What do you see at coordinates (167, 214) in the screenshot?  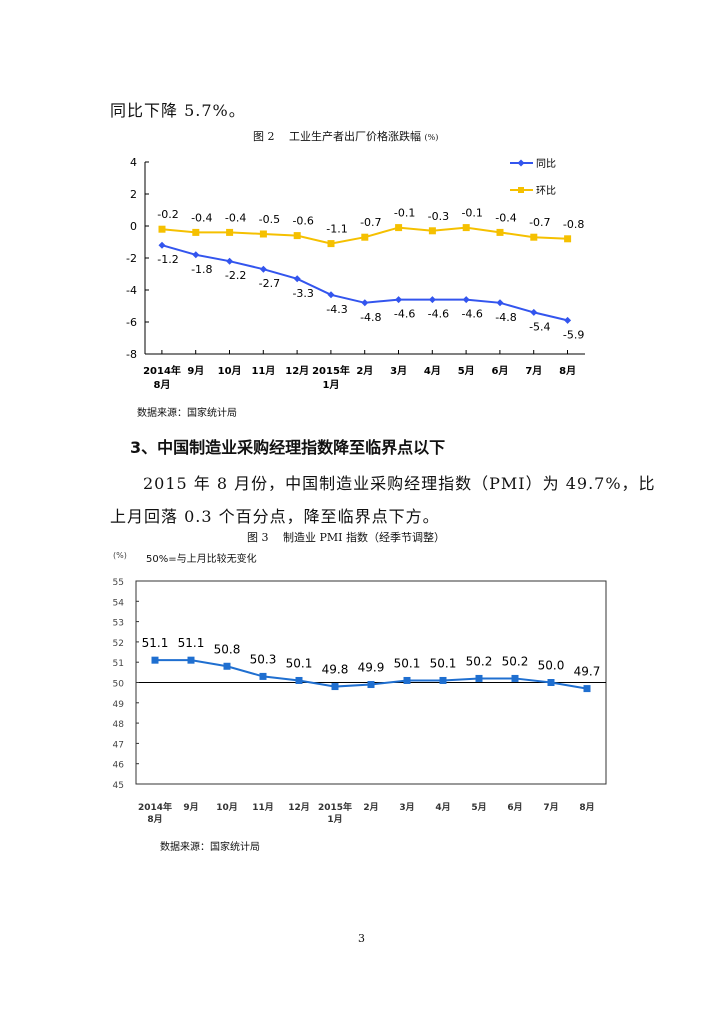 I see `data-label: -0.2` at bounding box center [167, 214].